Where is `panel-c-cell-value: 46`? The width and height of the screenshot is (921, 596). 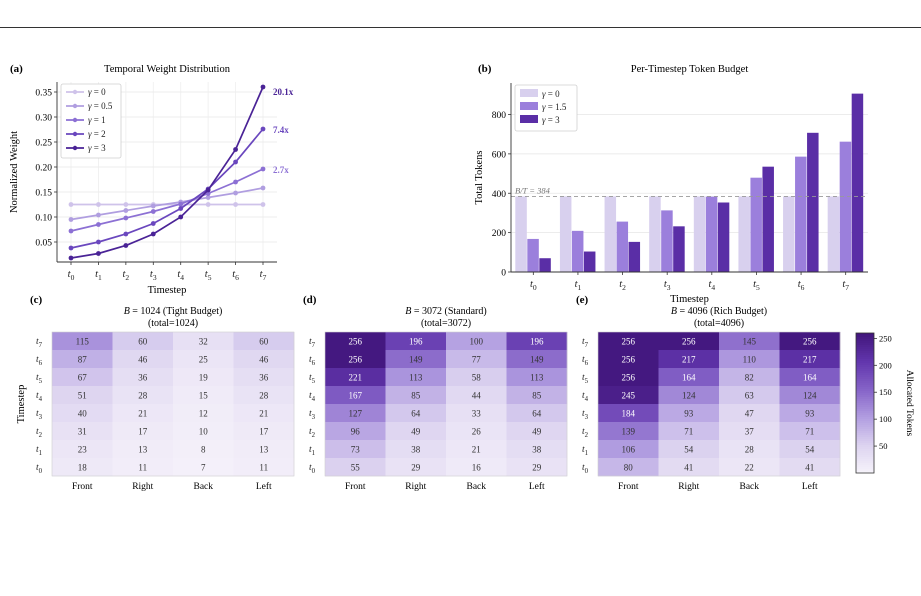 panel-c-cell-value: 46 is located at coordinates (264, 360).